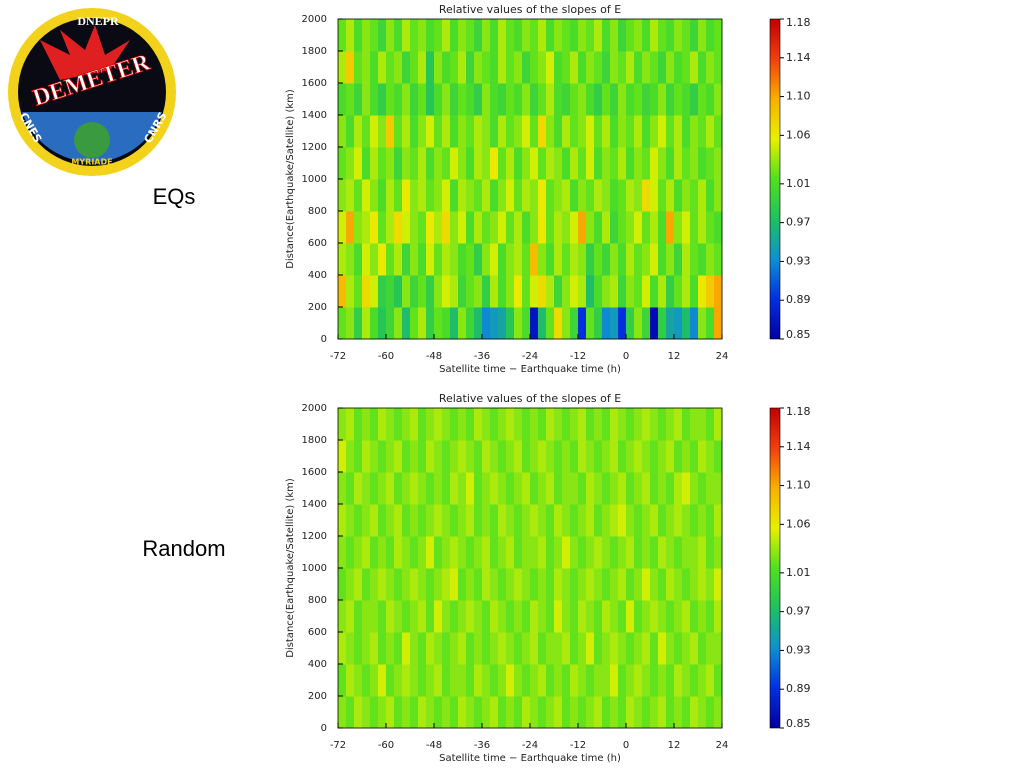 The image size is (1024, 768). Describe the element at coordinates (314, 19) in the screenshot. I see `y-tick-label: 2000` at that location.